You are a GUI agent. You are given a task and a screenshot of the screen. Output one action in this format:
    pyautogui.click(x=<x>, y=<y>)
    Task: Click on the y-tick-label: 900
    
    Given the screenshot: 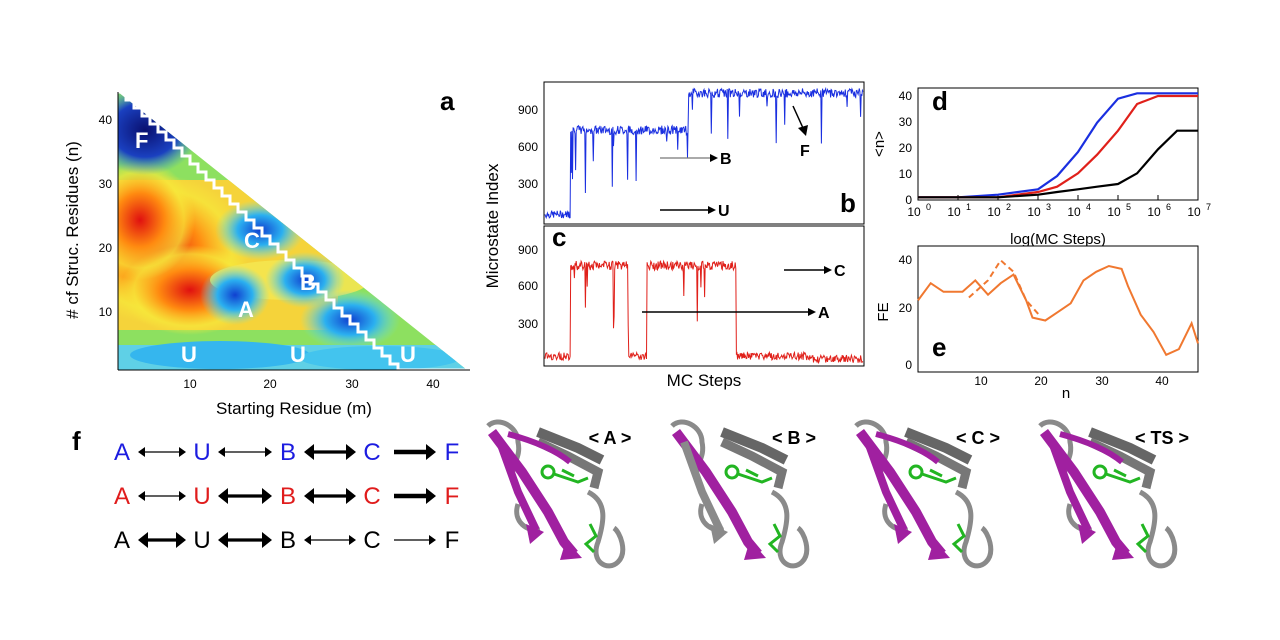 What is the action you would take?
    pyautogui.click(x=528, y=250)
    